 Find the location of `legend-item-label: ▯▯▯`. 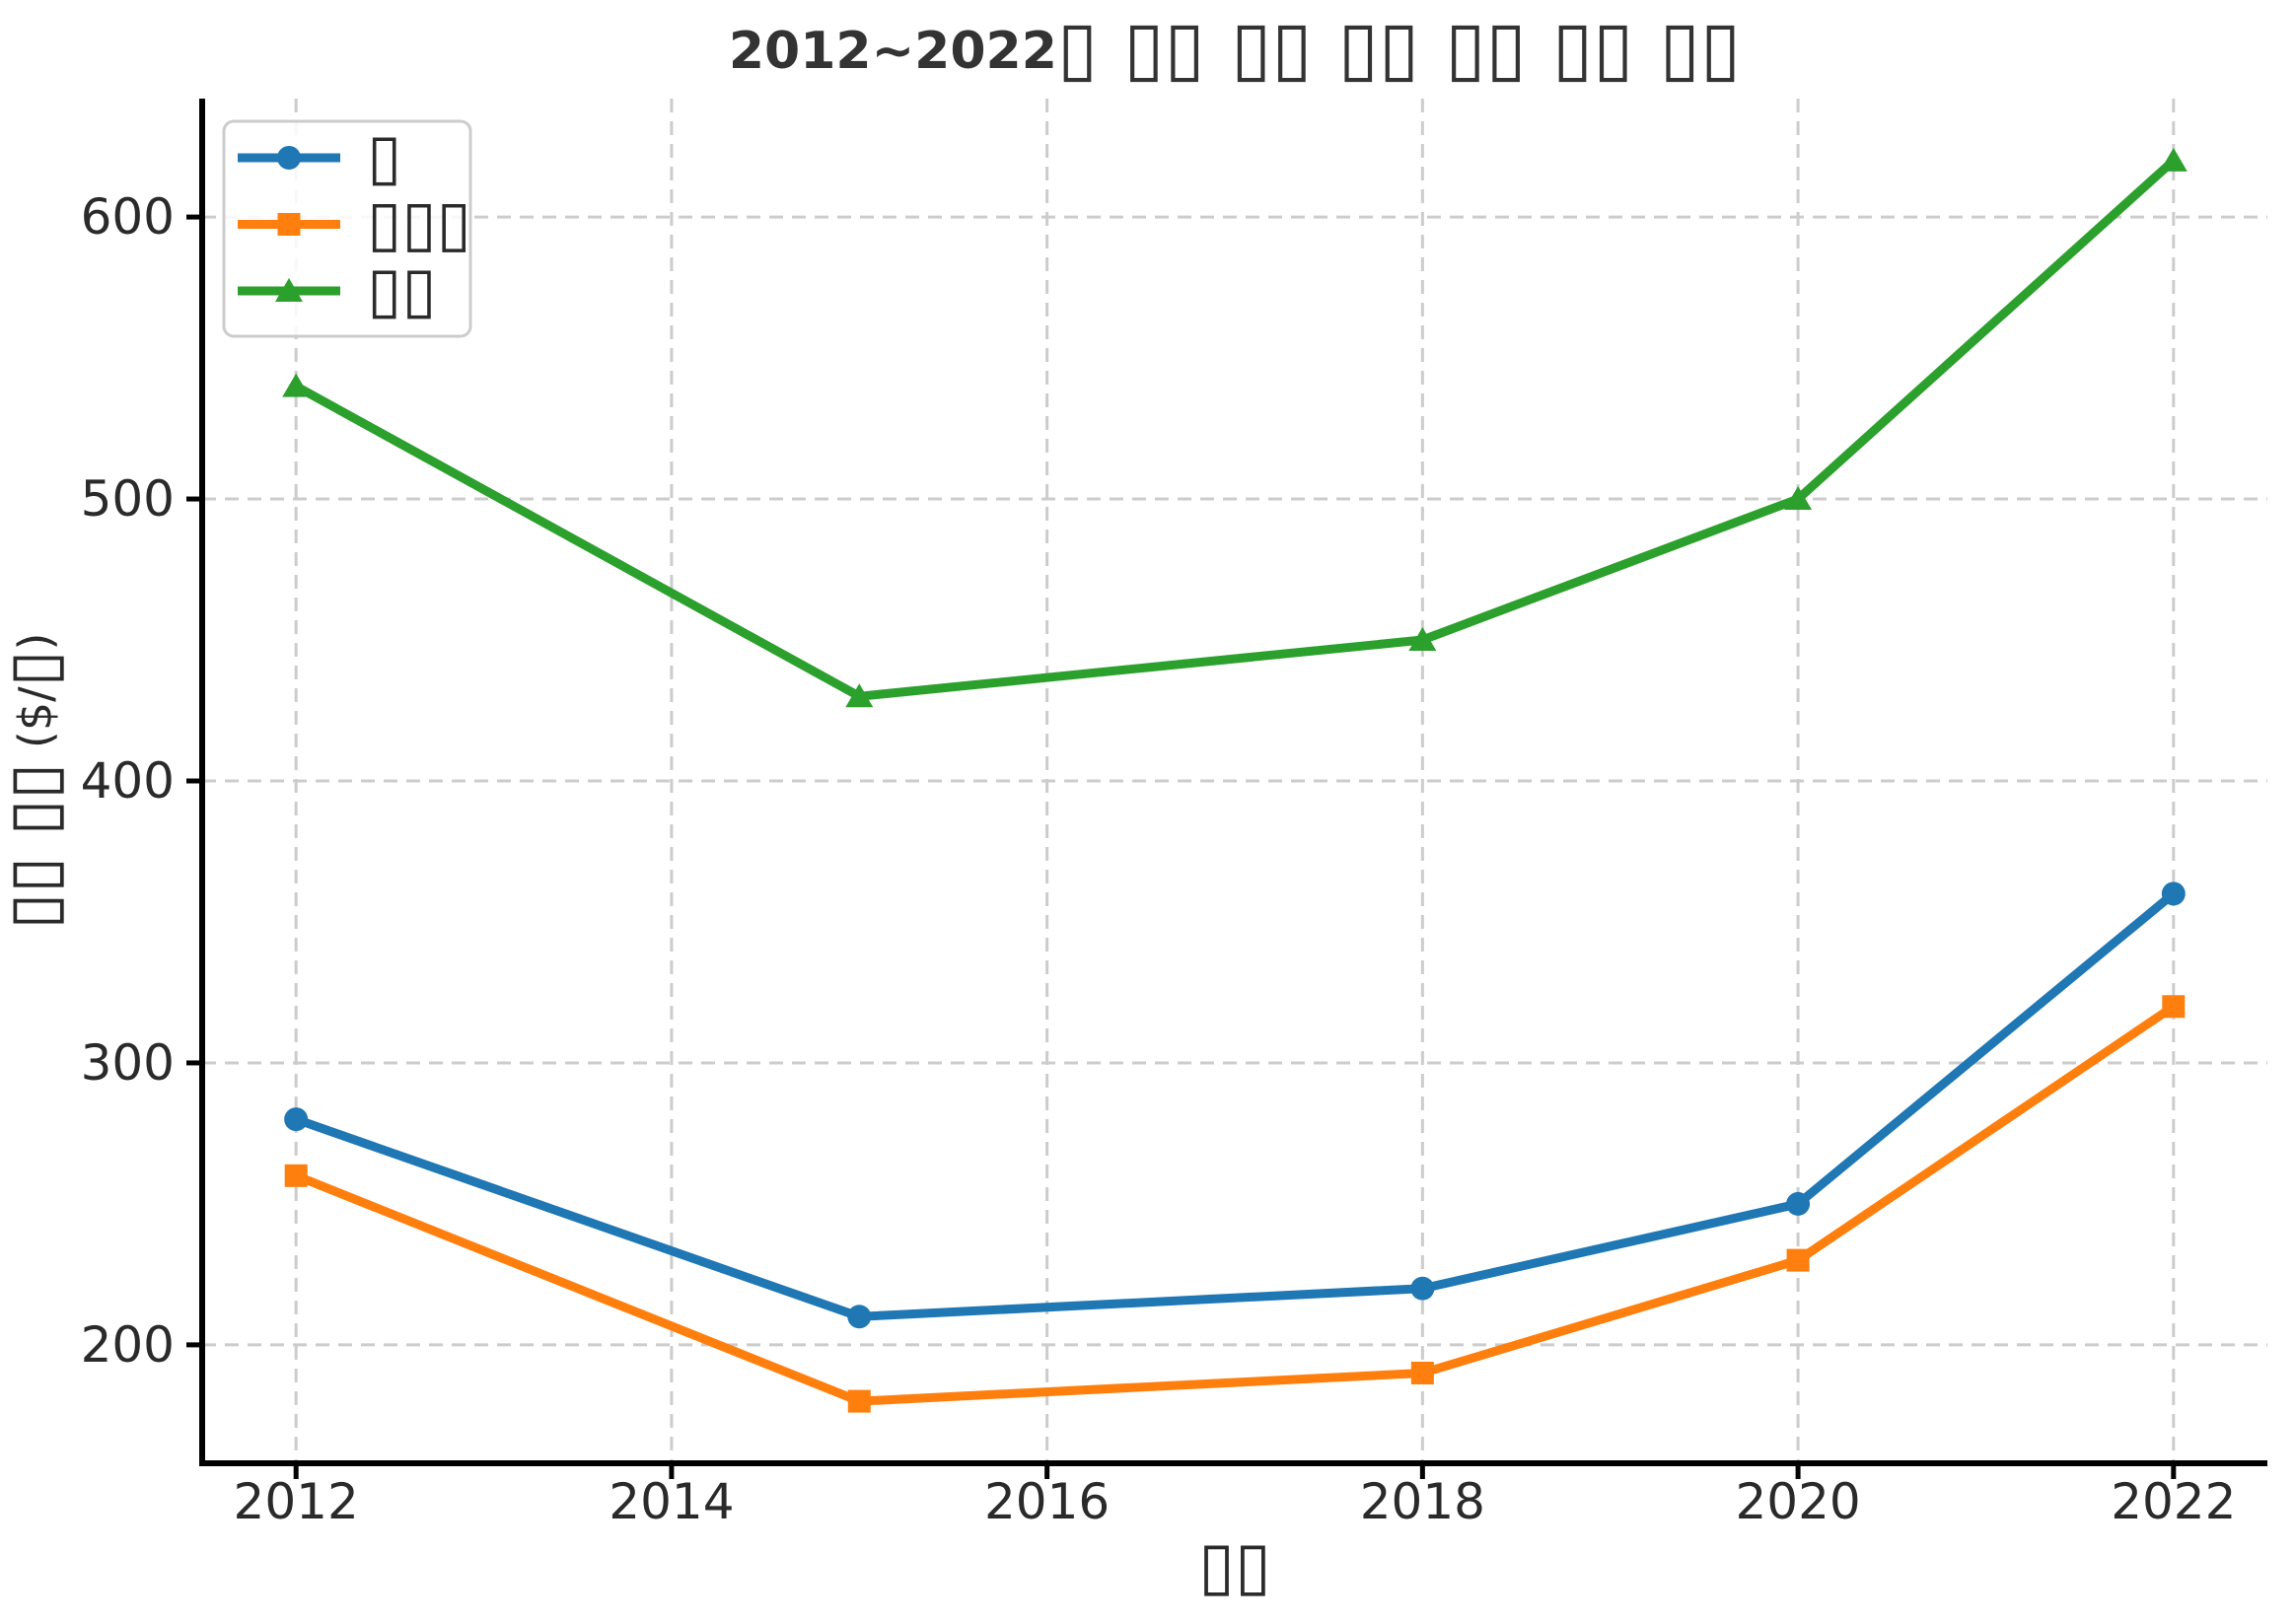

legend-item-label: ▯▯▯ is located at coordinates (419, 224).